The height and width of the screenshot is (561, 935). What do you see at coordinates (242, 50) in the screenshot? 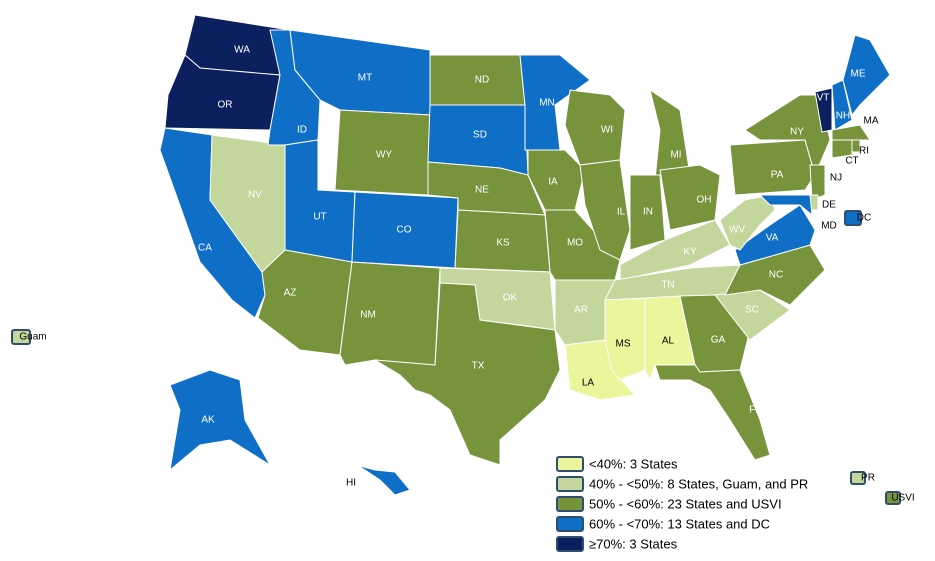
I see `state-label: WA` at bounding box center [242, 50].